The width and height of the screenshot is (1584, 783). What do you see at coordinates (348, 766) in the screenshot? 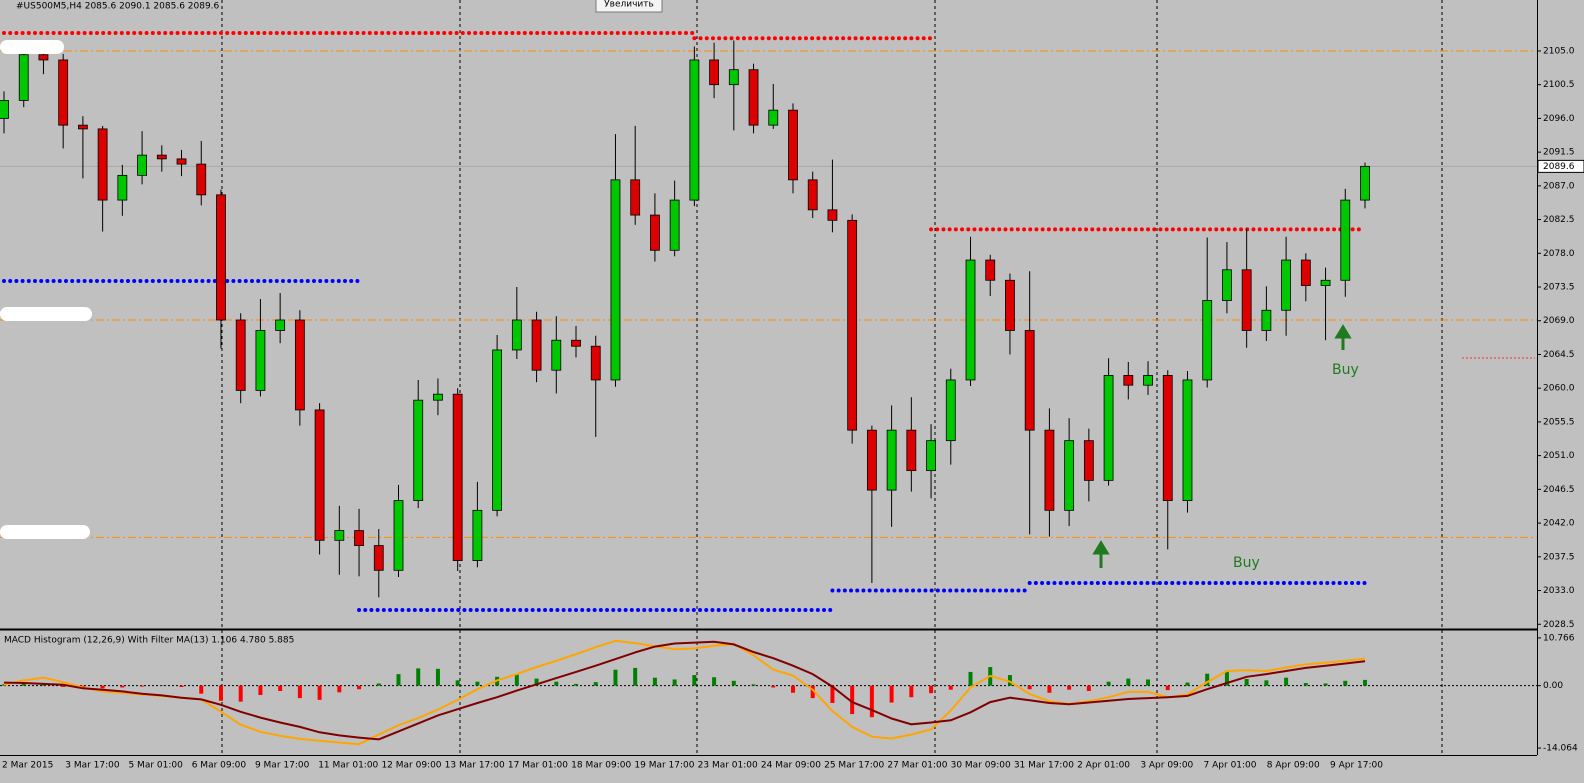
I see `x-tick-label: 11 Mar 01:00` at bounding box center [348, 766].